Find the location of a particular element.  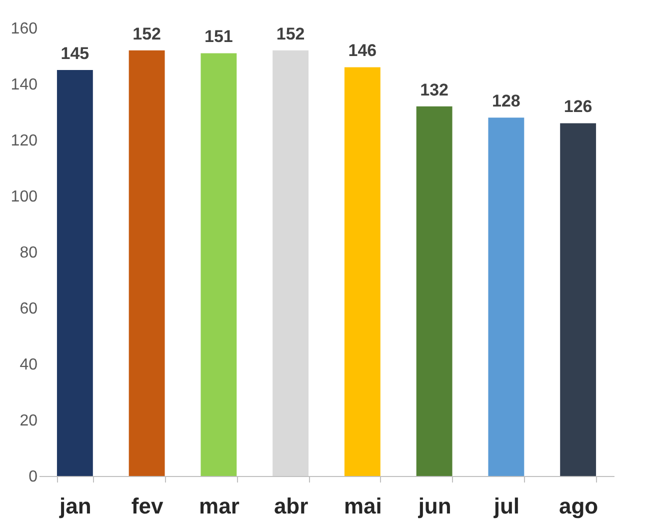

y-tick-label: 80 is located at coordinates (29, 253).